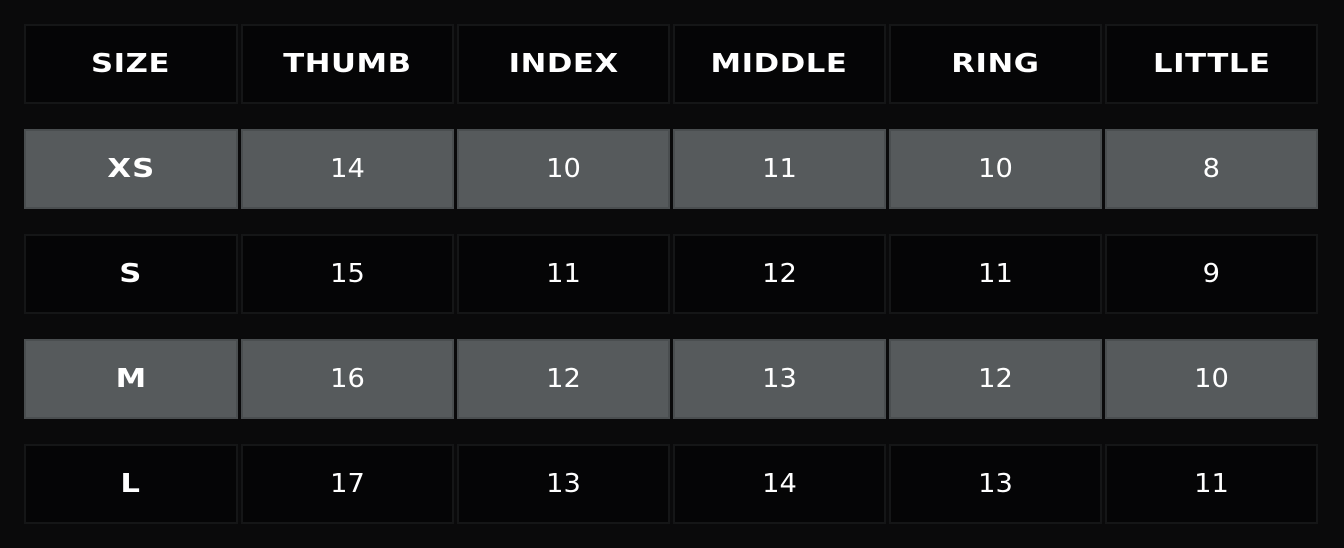 The width and height of the screenshot is (1344, 548). I want to click on table-row-xs: XS 14 10 11 10 8, so click(672, 169).